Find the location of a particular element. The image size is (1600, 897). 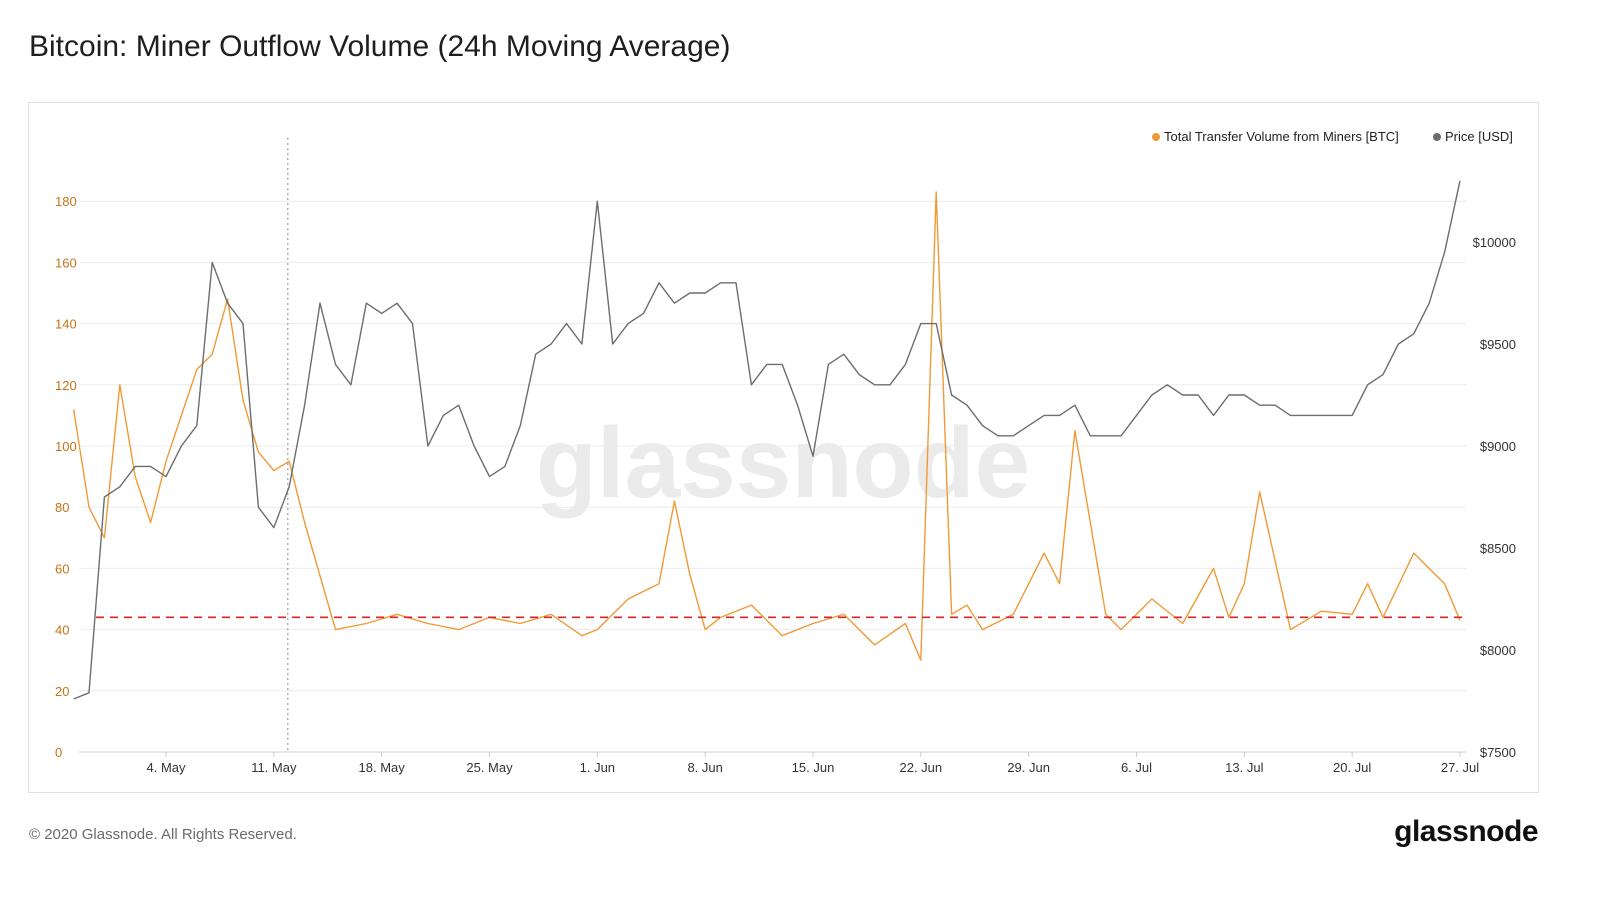

x-tick-label: 22. Jun is located at coordinates (921, 767).